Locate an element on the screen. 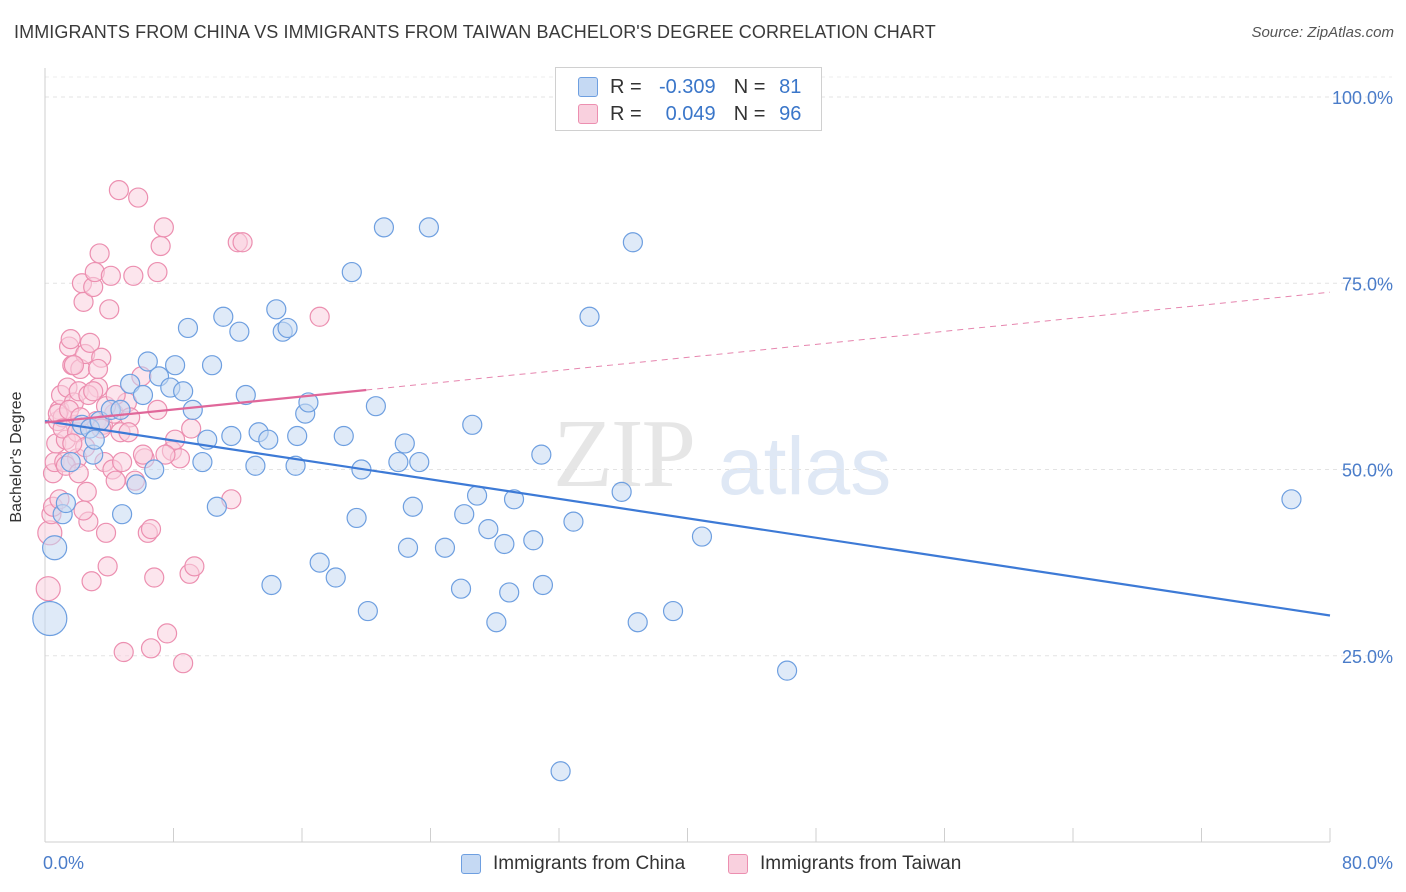 The image size is (1406, 892). bottom-legend-label-china: Immigrants from China is located at coordinates (589, 863).